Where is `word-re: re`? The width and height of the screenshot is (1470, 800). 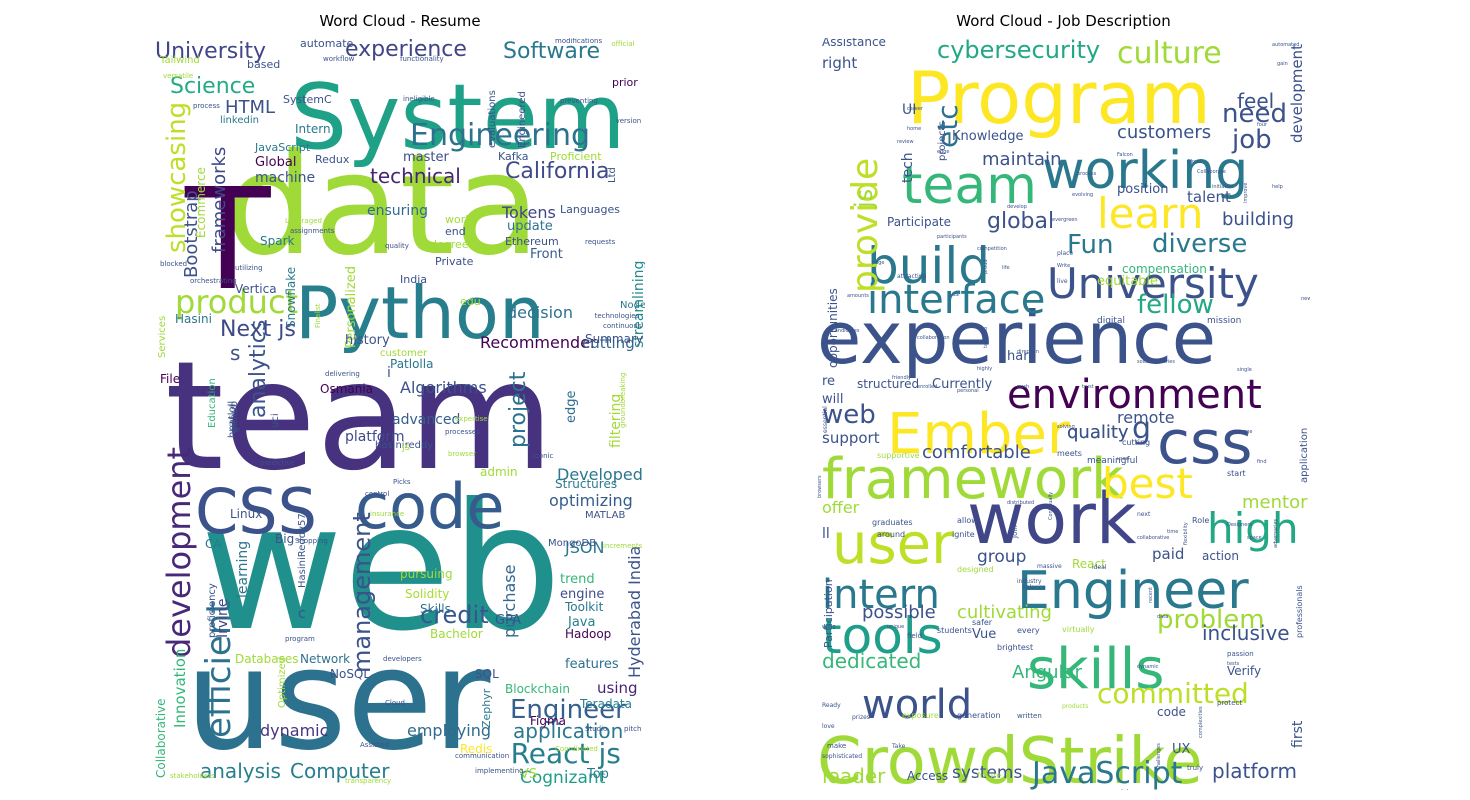 word-re: re is located at coordinates (828, 381).